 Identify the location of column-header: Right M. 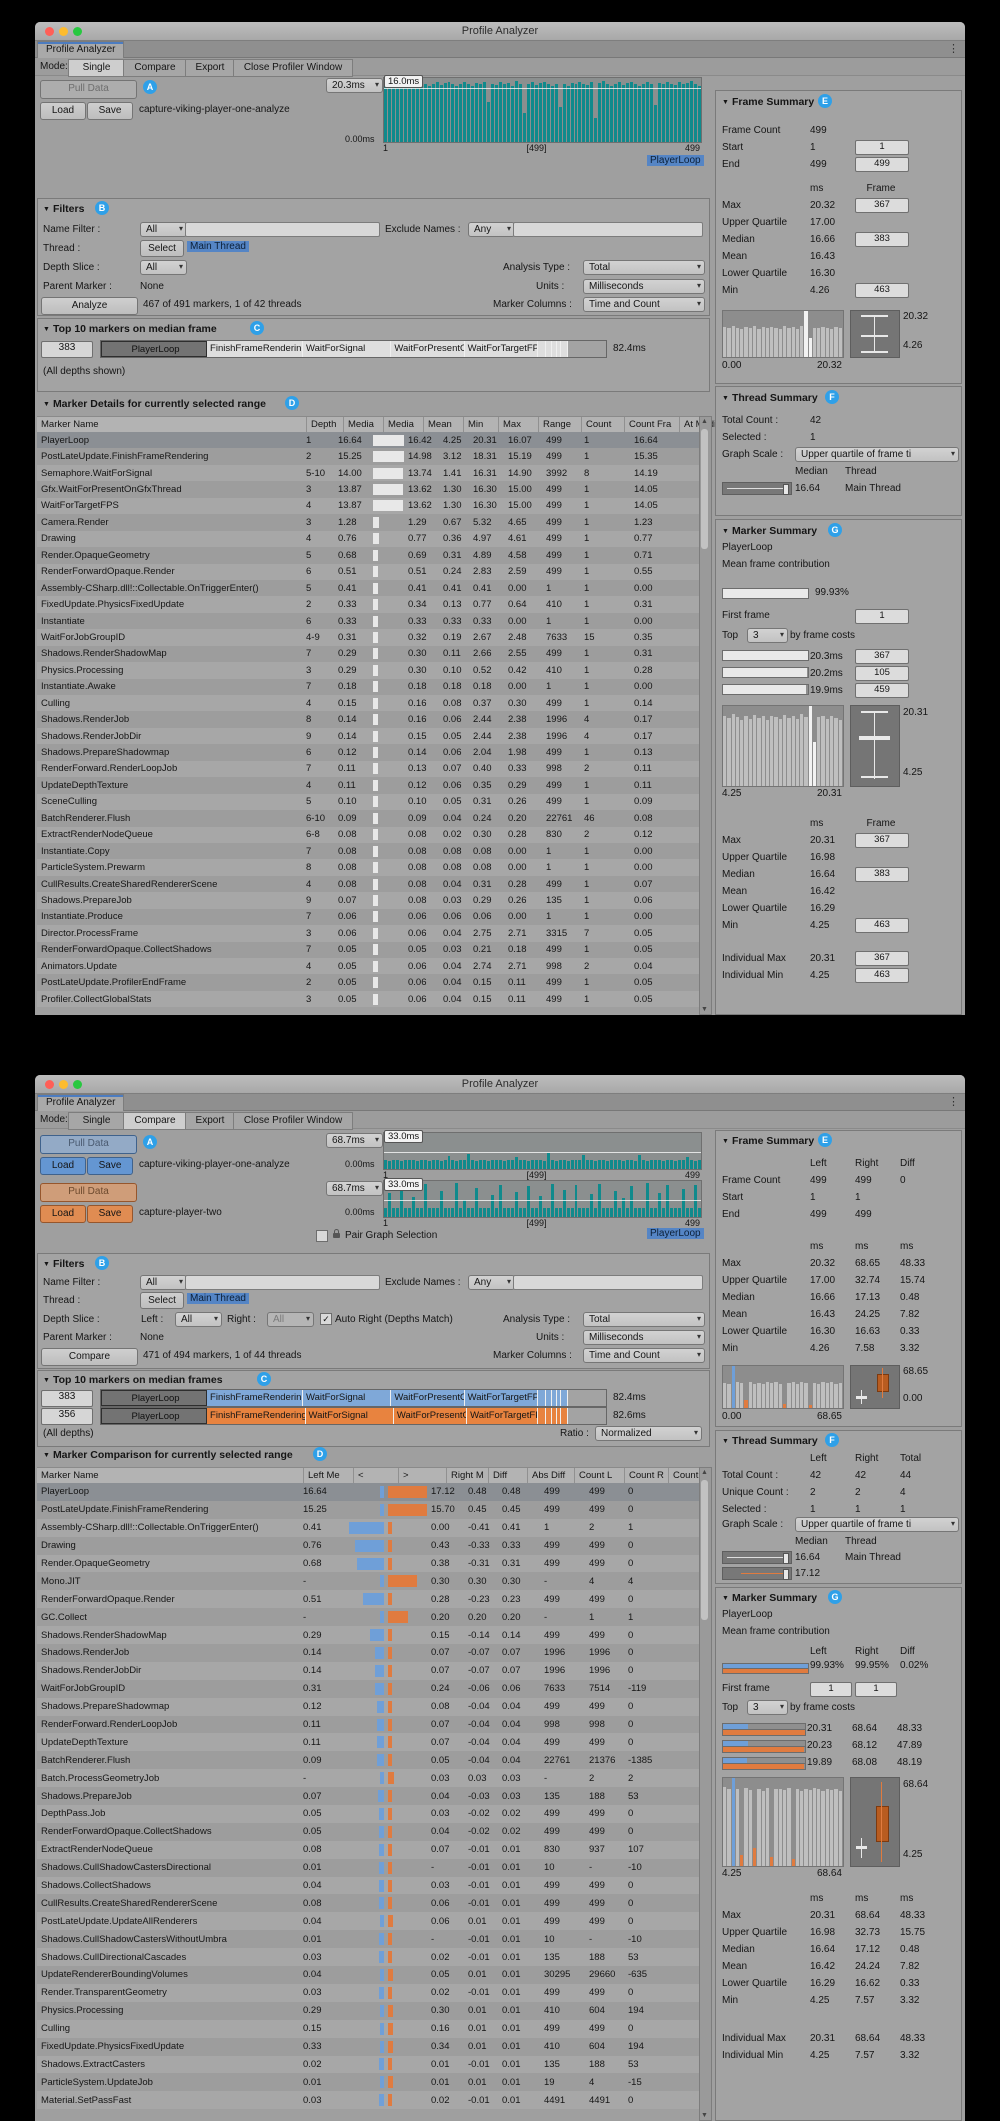
(468, 1476).